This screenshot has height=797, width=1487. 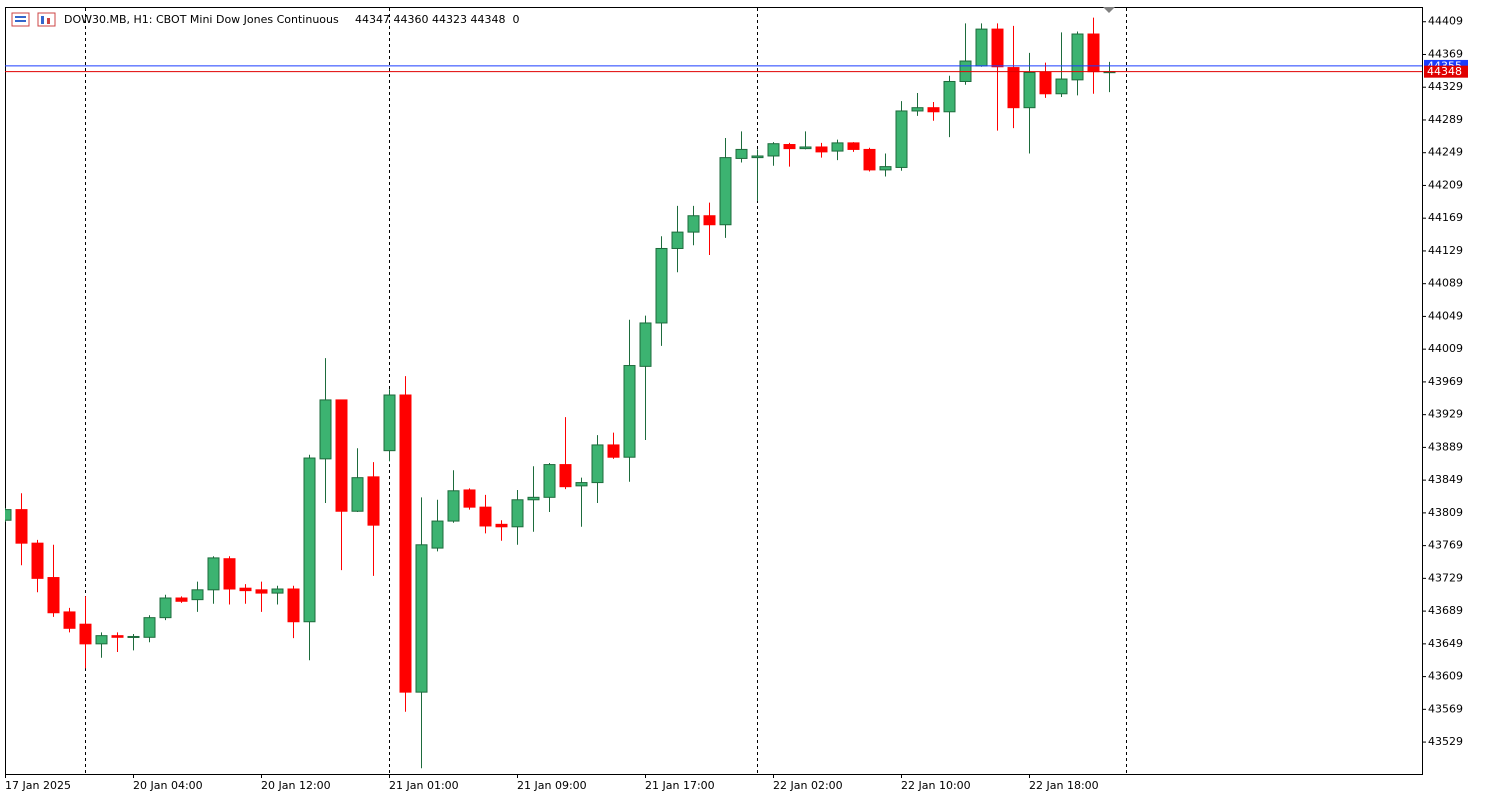 What do you see at coordinates (1445, 250) in the screenshot?
I see `y-tick-label: 44129` at bounding box center [1445, 250].